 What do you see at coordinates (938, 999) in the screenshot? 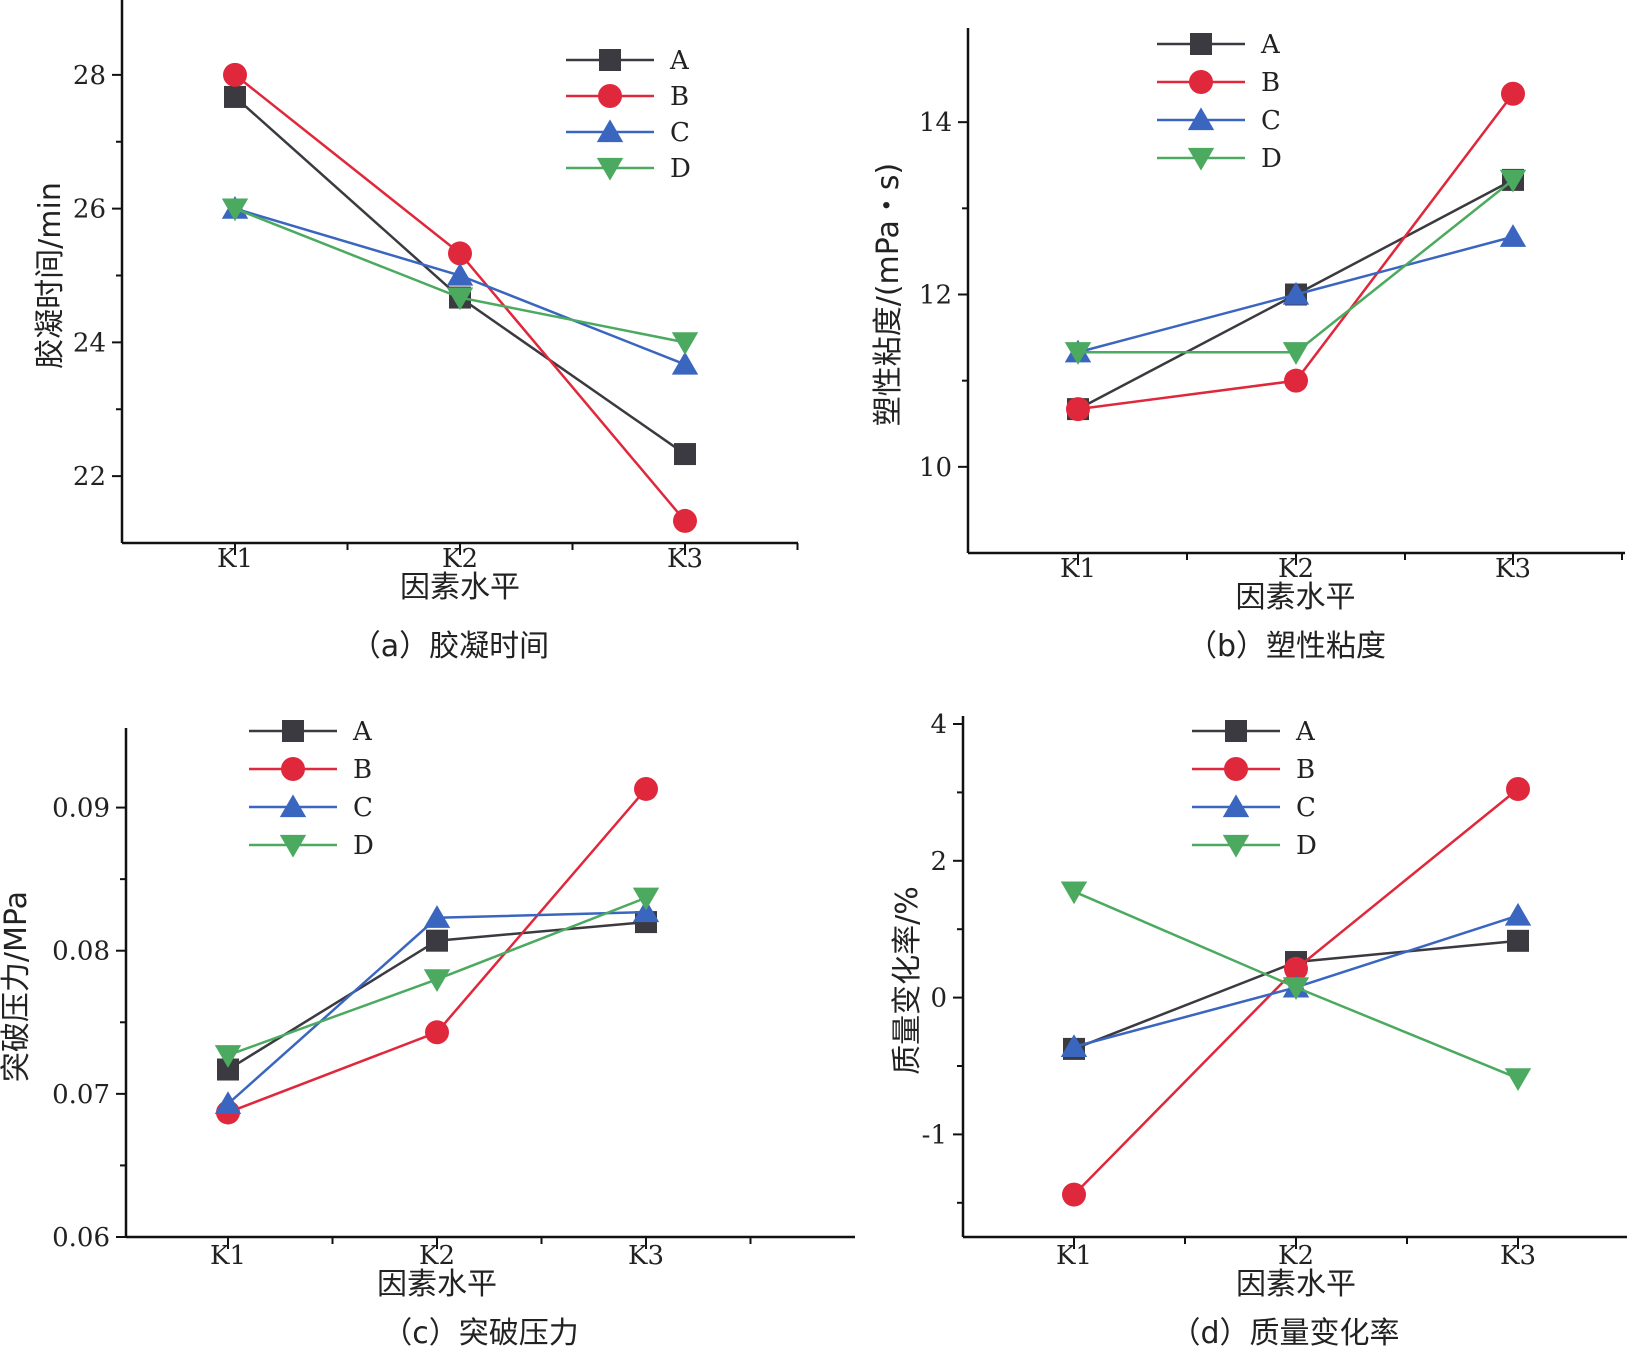
I see `y-tick-label: 0` at bounding box center [938, 999].